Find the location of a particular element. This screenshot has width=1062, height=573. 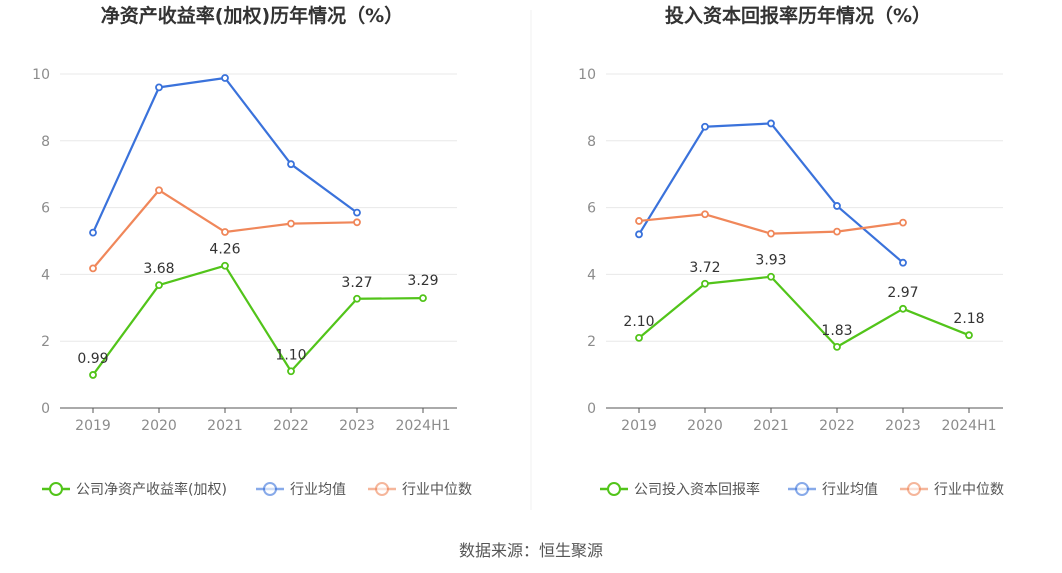

data-label: 1.10 is located at coordinates (290, 355).